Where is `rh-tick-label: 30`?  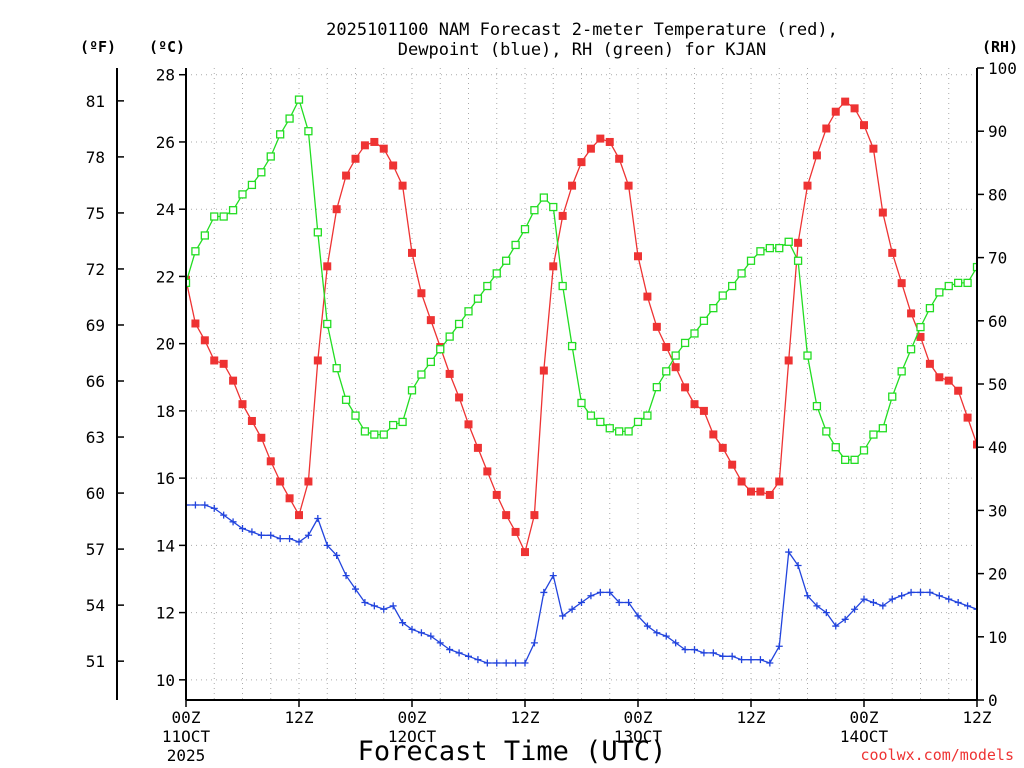 rh-tick-label: 30 is located at coordinates (997, 510).